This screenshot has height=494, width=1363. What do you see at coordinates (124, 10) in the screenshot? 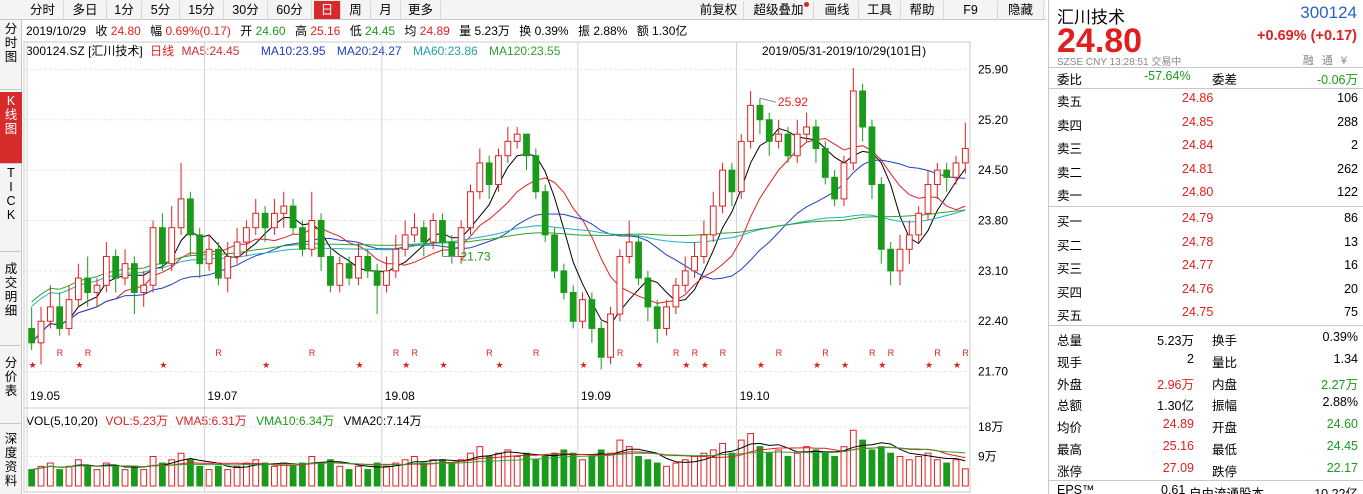
I see `period-tab-1min: 1分` at bounding box center [124, 10].